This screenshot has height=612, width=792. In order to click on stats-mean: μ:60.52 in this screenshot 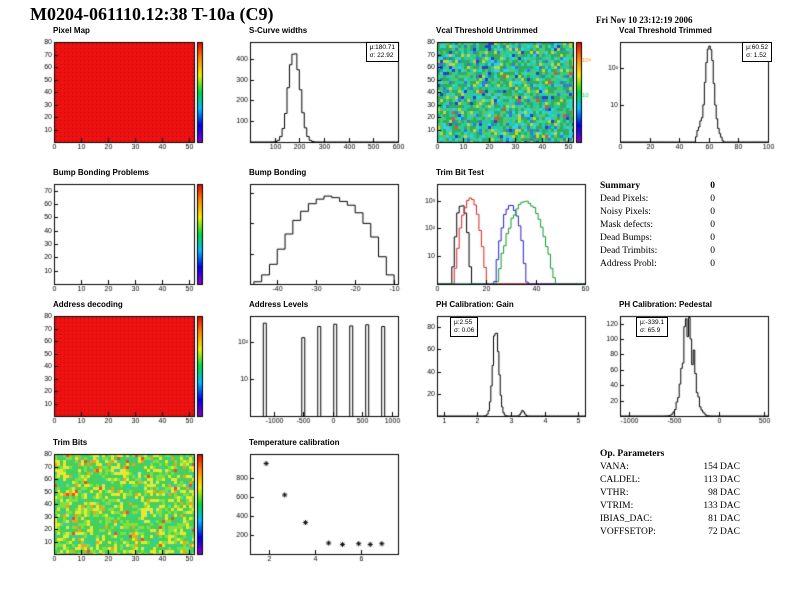, I will do `click(757, 47)`.